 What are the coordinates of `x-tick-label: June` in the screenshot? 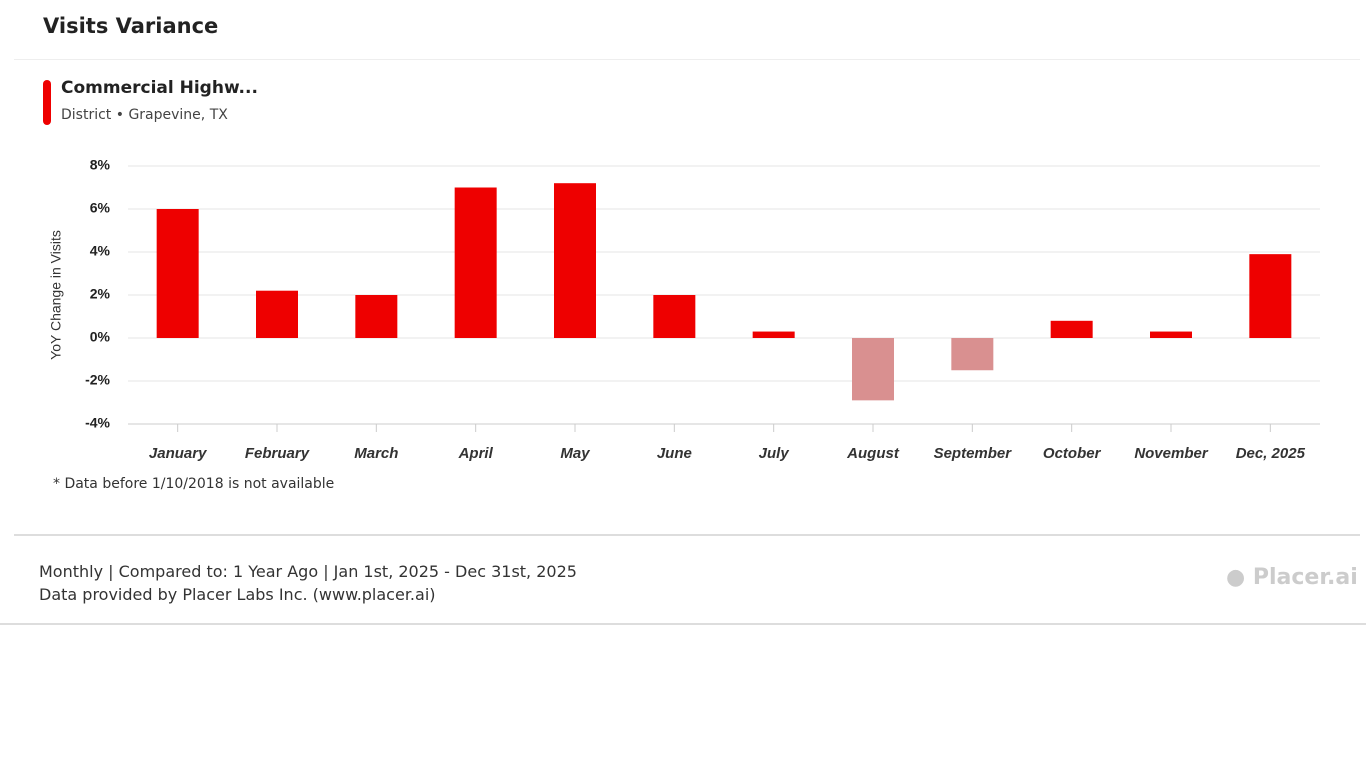 It's located at (674, 453).